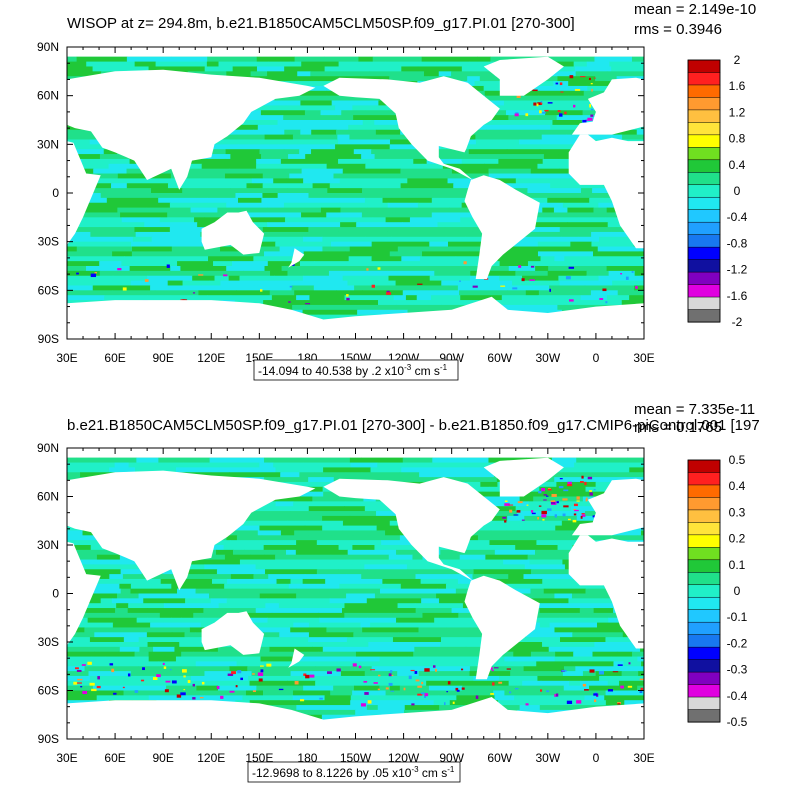 The image size is (800, 800). I want to click on y-tick-label: 90S, so click(48, 339).